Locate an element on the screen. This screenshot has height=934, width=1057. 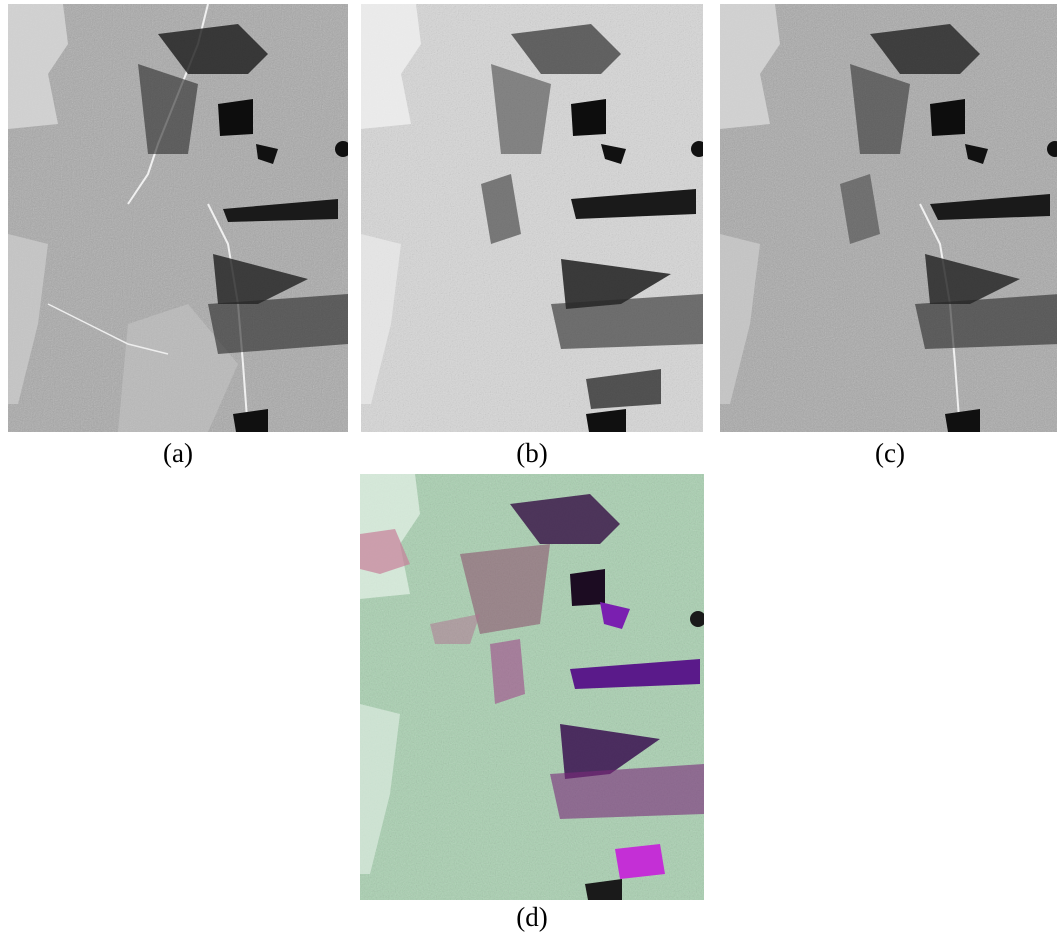
sar-image-d-graphic is located at coordinates (532, 687).